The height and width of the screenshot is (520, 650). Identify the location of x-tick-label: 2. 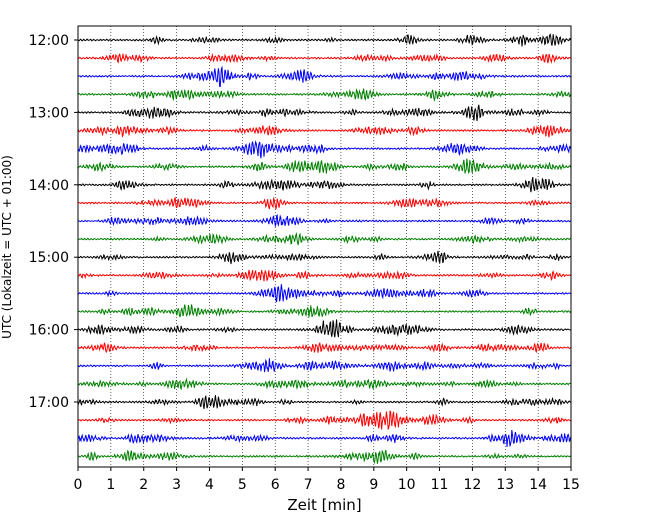
(143, 485).